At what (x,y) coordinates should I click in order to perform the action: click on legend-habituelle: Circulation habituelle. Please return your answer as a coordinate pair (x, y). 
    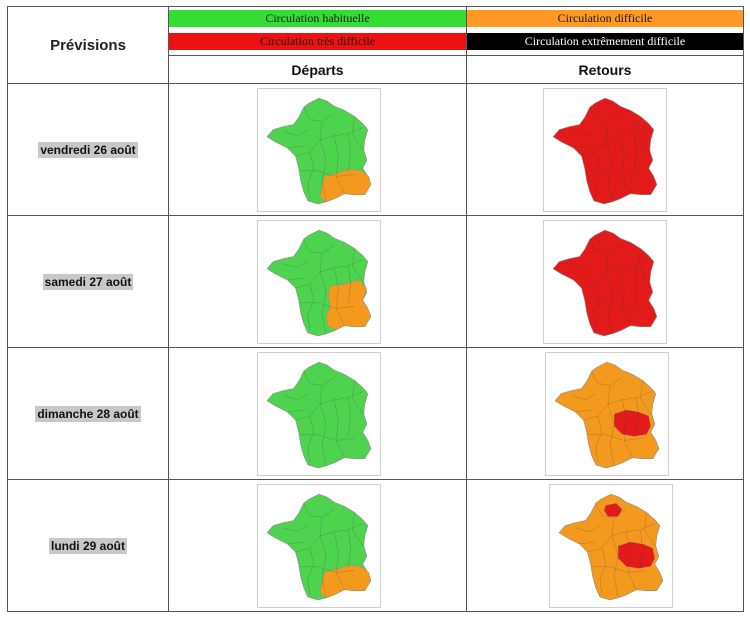
    Looking at the image, I should click on (317, 18).